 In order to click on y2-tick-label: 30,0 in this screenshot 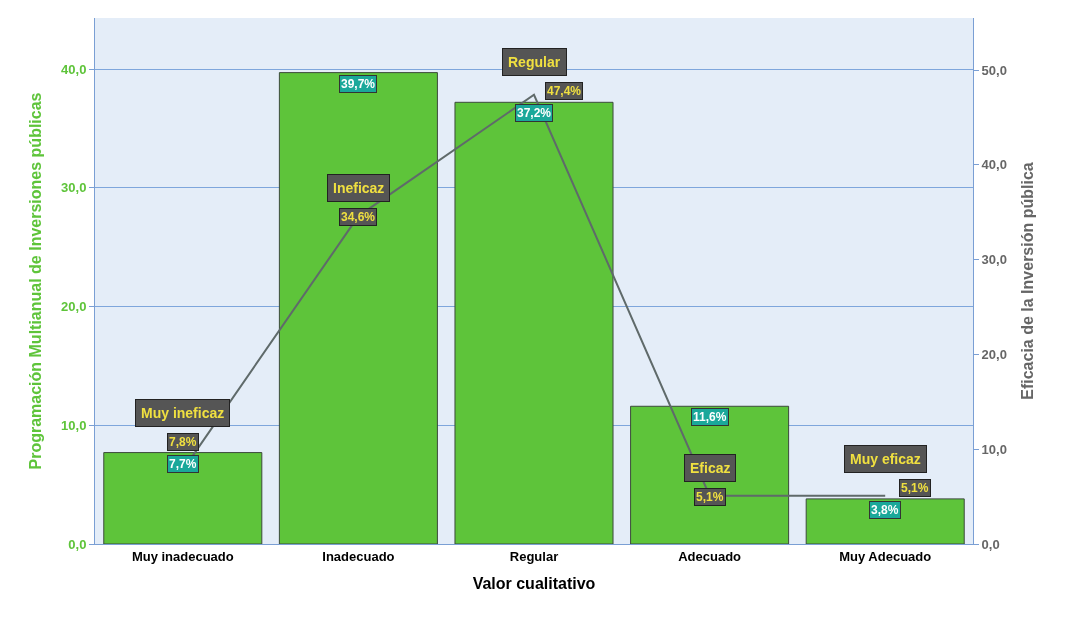, I will do `click(994, 260)`.